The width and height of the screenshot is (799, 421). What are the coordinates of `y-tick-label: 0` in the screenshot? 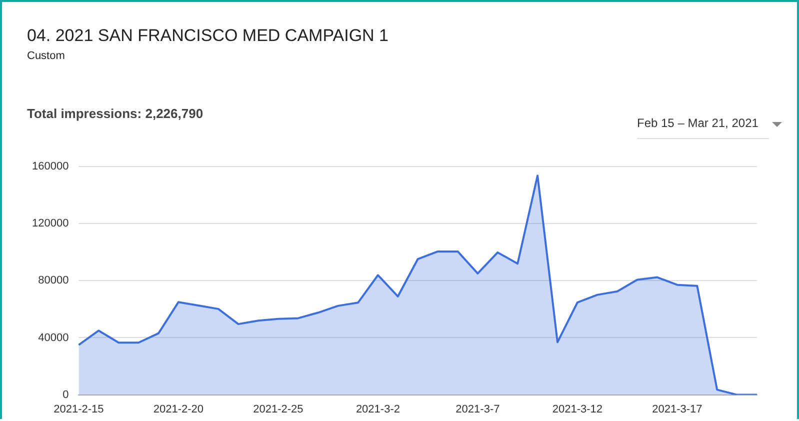 It's located at (65, 394).